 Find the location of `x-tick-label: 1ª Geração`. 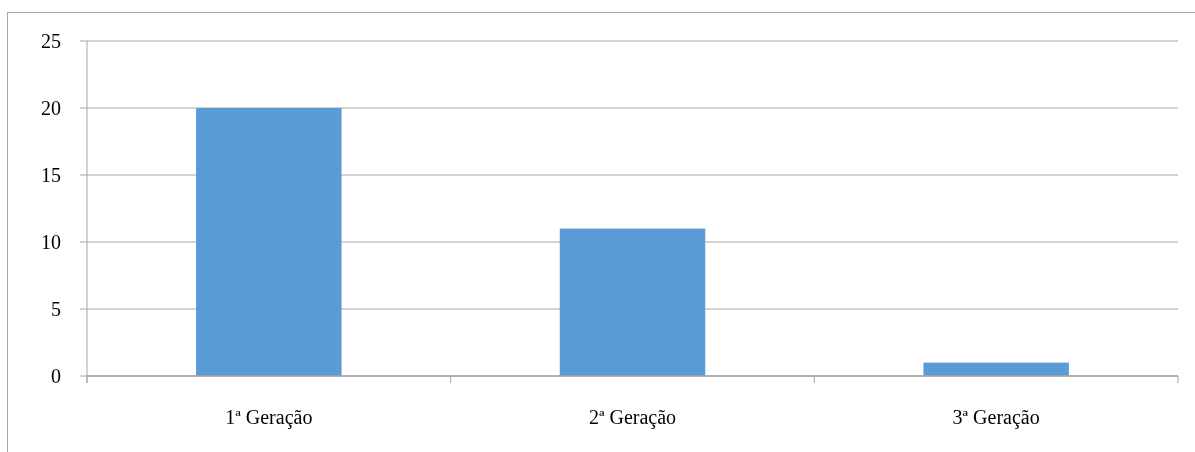

x-tick-label: 1ª Geração is located at coordinates (269, 417).